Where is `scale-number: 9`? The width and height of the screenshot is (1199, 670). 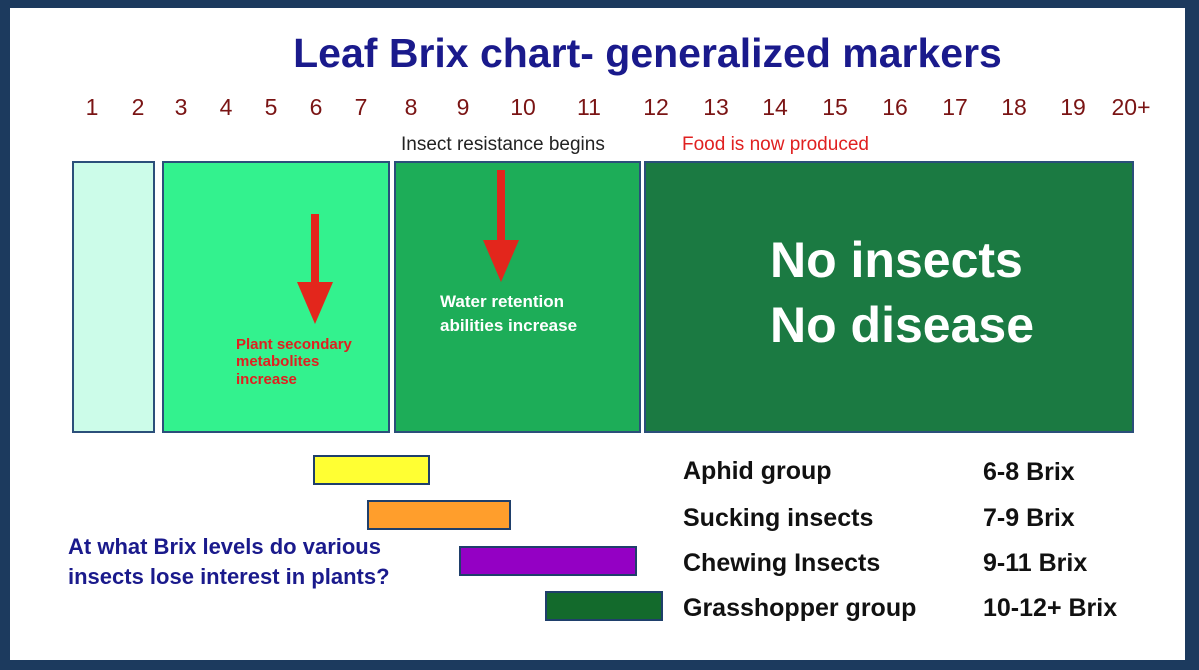
scale-number: 9 is located at coordinates (463, 107).